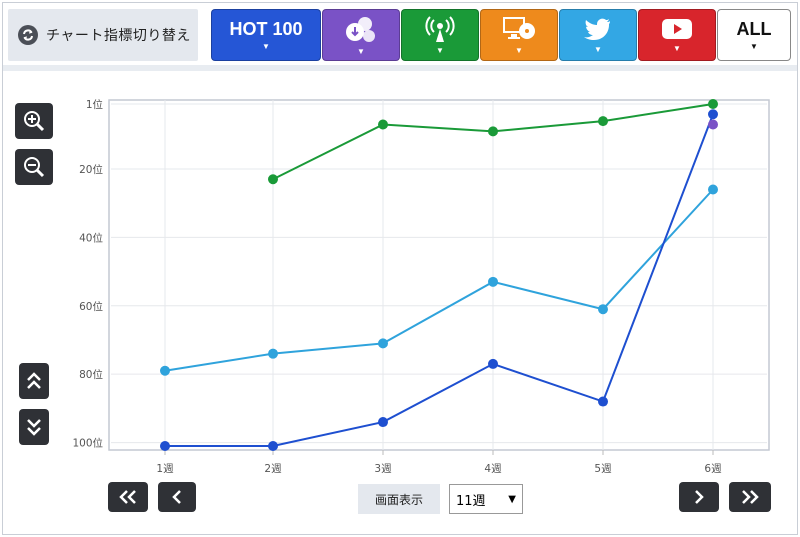 The image size is (800, 537). Describe the element at coordinates (493, 469) in the screenshot. I see `x-tick-label: 4週` at that location.